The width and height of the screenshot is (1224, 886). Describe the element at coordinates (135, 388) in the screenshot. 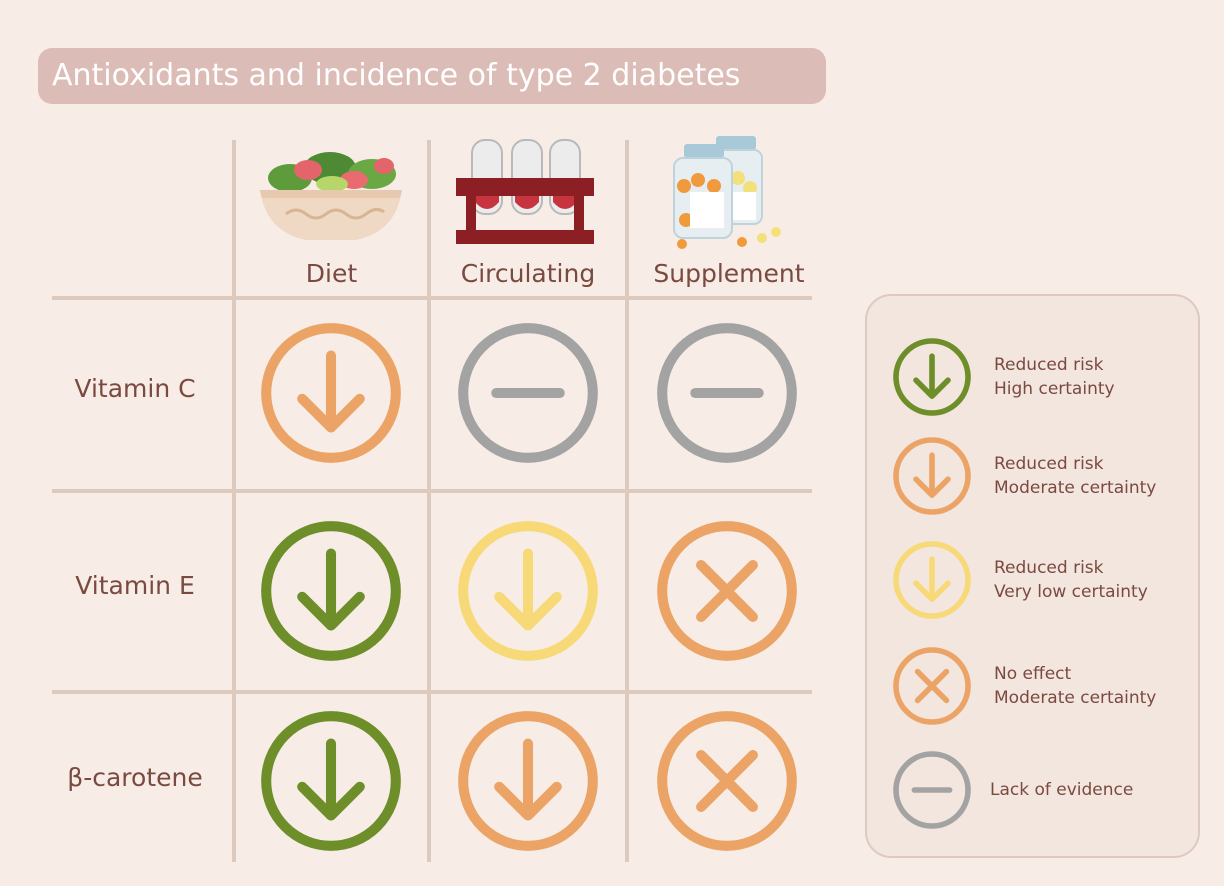

I see `row-header-vitamin-c: Vitamin C` at that location.